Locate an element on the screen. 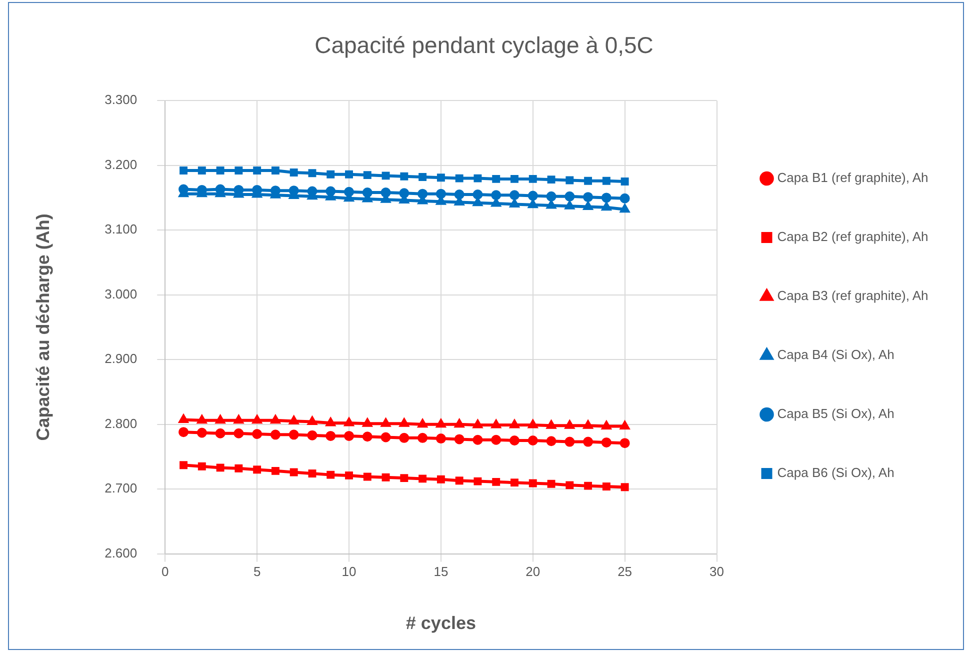  x-tick-label: 25 is located at coordinates (625, 572).